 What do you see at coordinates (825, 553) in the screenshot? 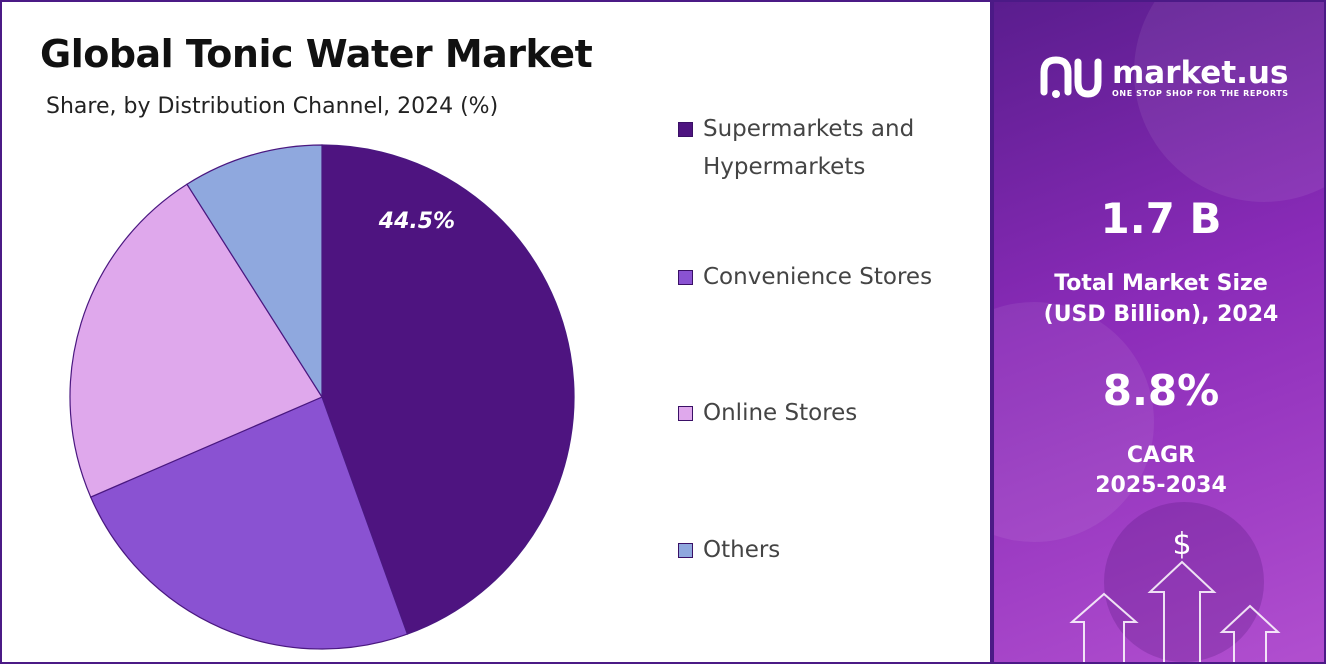
I see `legend-item-others: Others` at bounding box center [825, 553].